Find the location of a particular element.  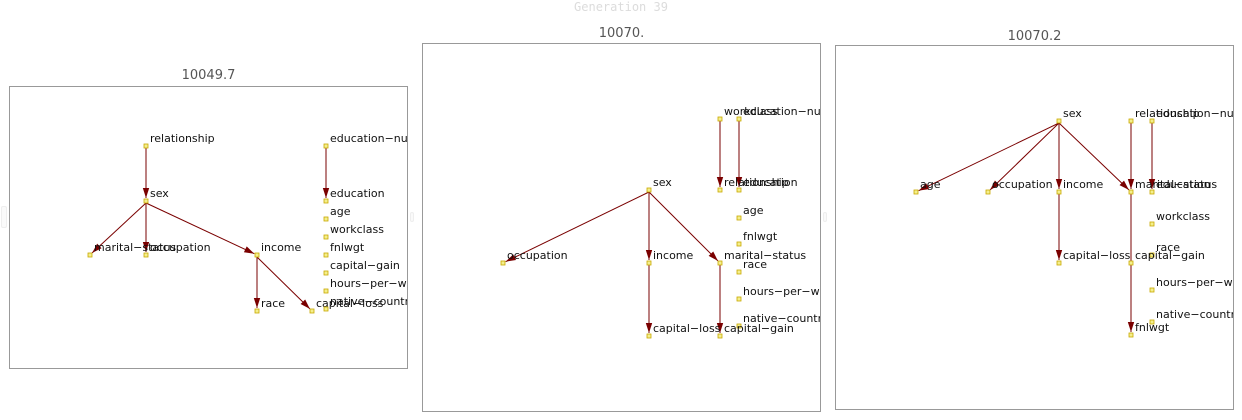

left-scroll-handle is located at coordinates (4, 217).